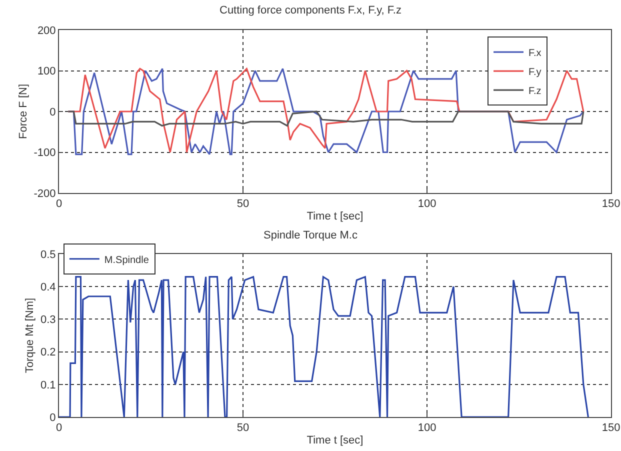 The height and width of the screenshot is (451, 621). What do you see at coordinates (46, 30) in the screenshot?
I see `y-tick-label: 200` at bounding box center [46, 30].